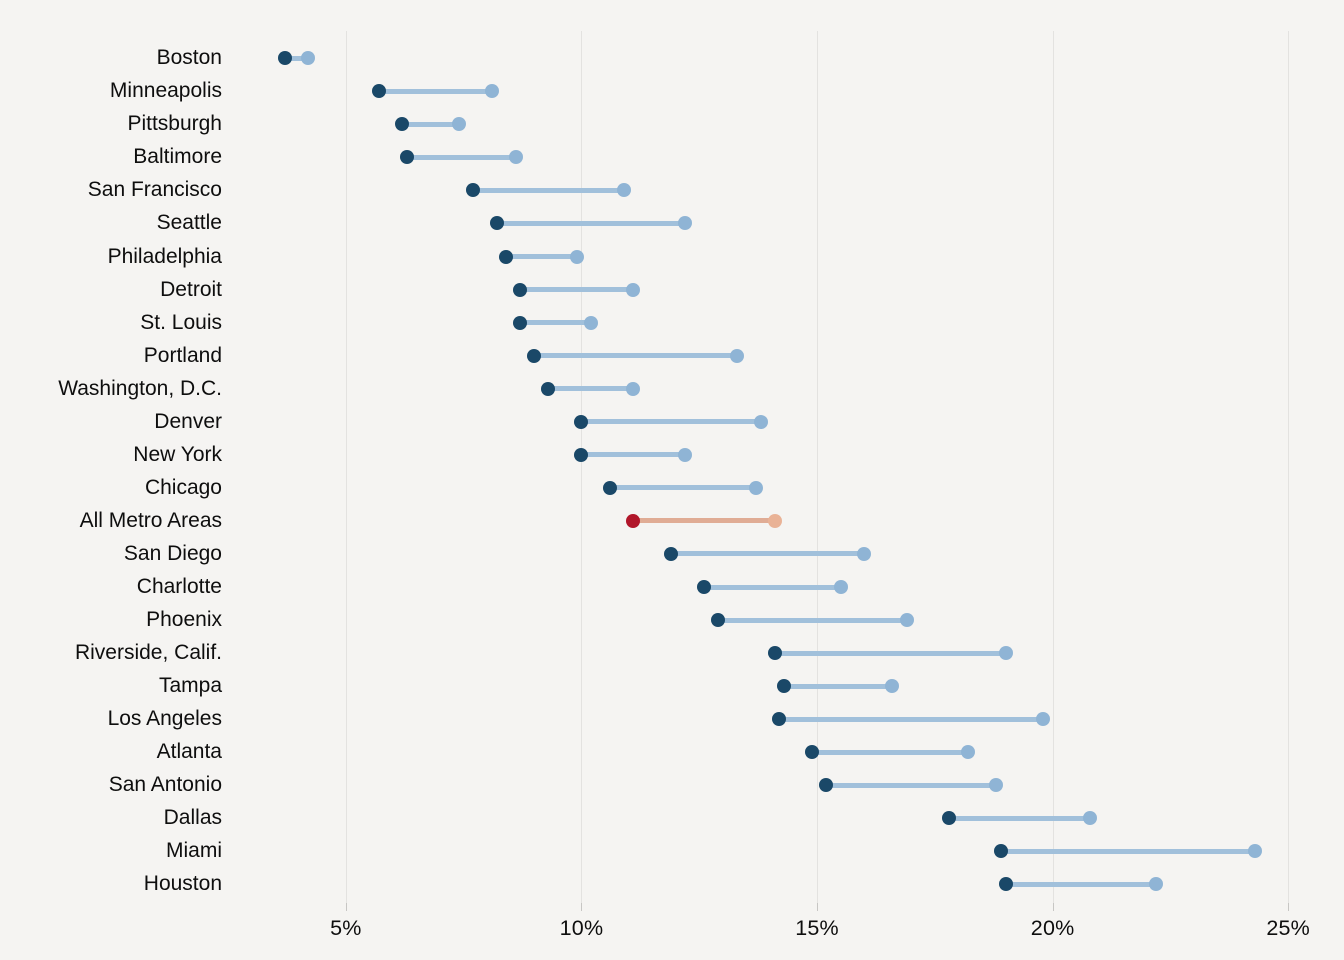 Image resolution: width=1344 pixels, height=960 pixels. I want to click on x-axis-tick-label: 20%, so click(1052, 928).